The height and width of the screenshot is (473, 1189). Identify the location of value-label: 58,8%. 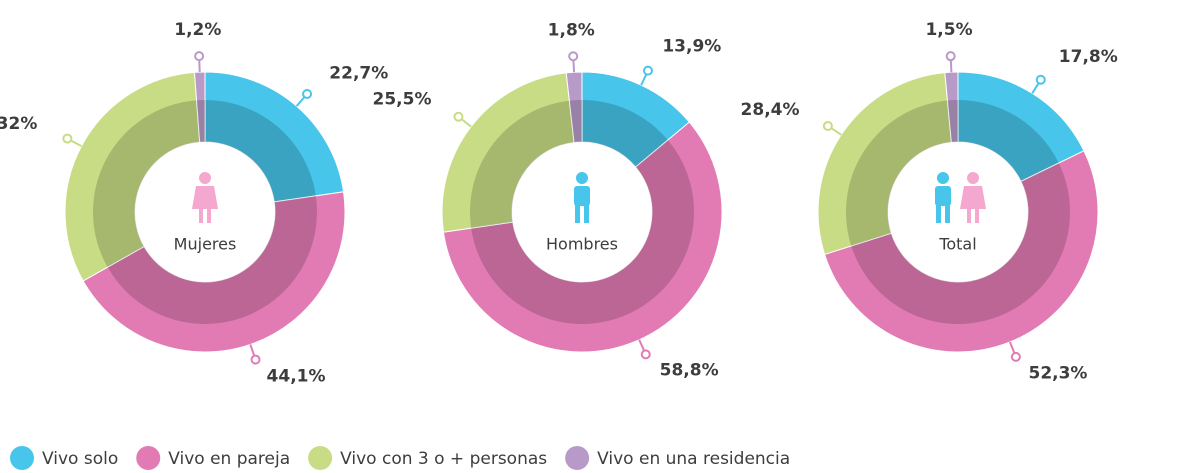
(689, 370).